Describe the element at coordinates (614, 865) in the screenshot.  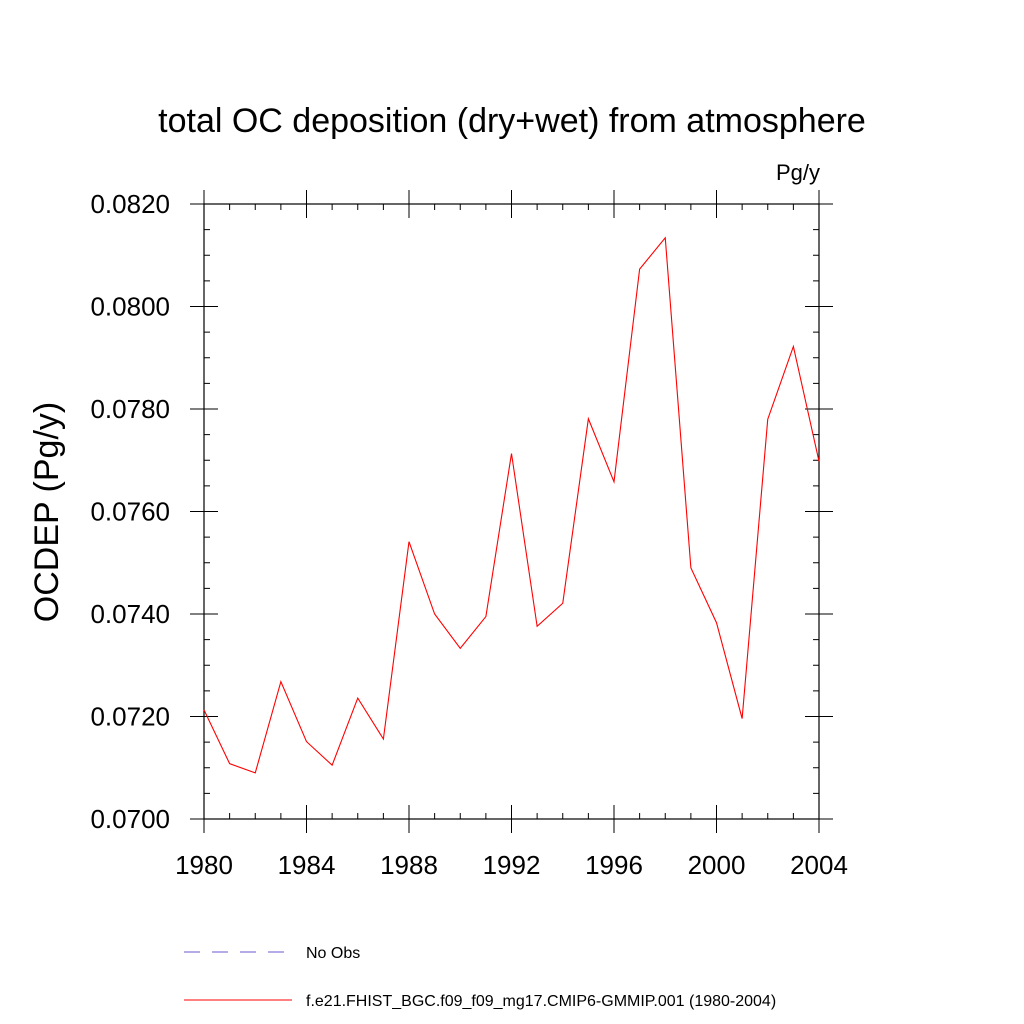
I see `x-tick-label: 1996` at that location.